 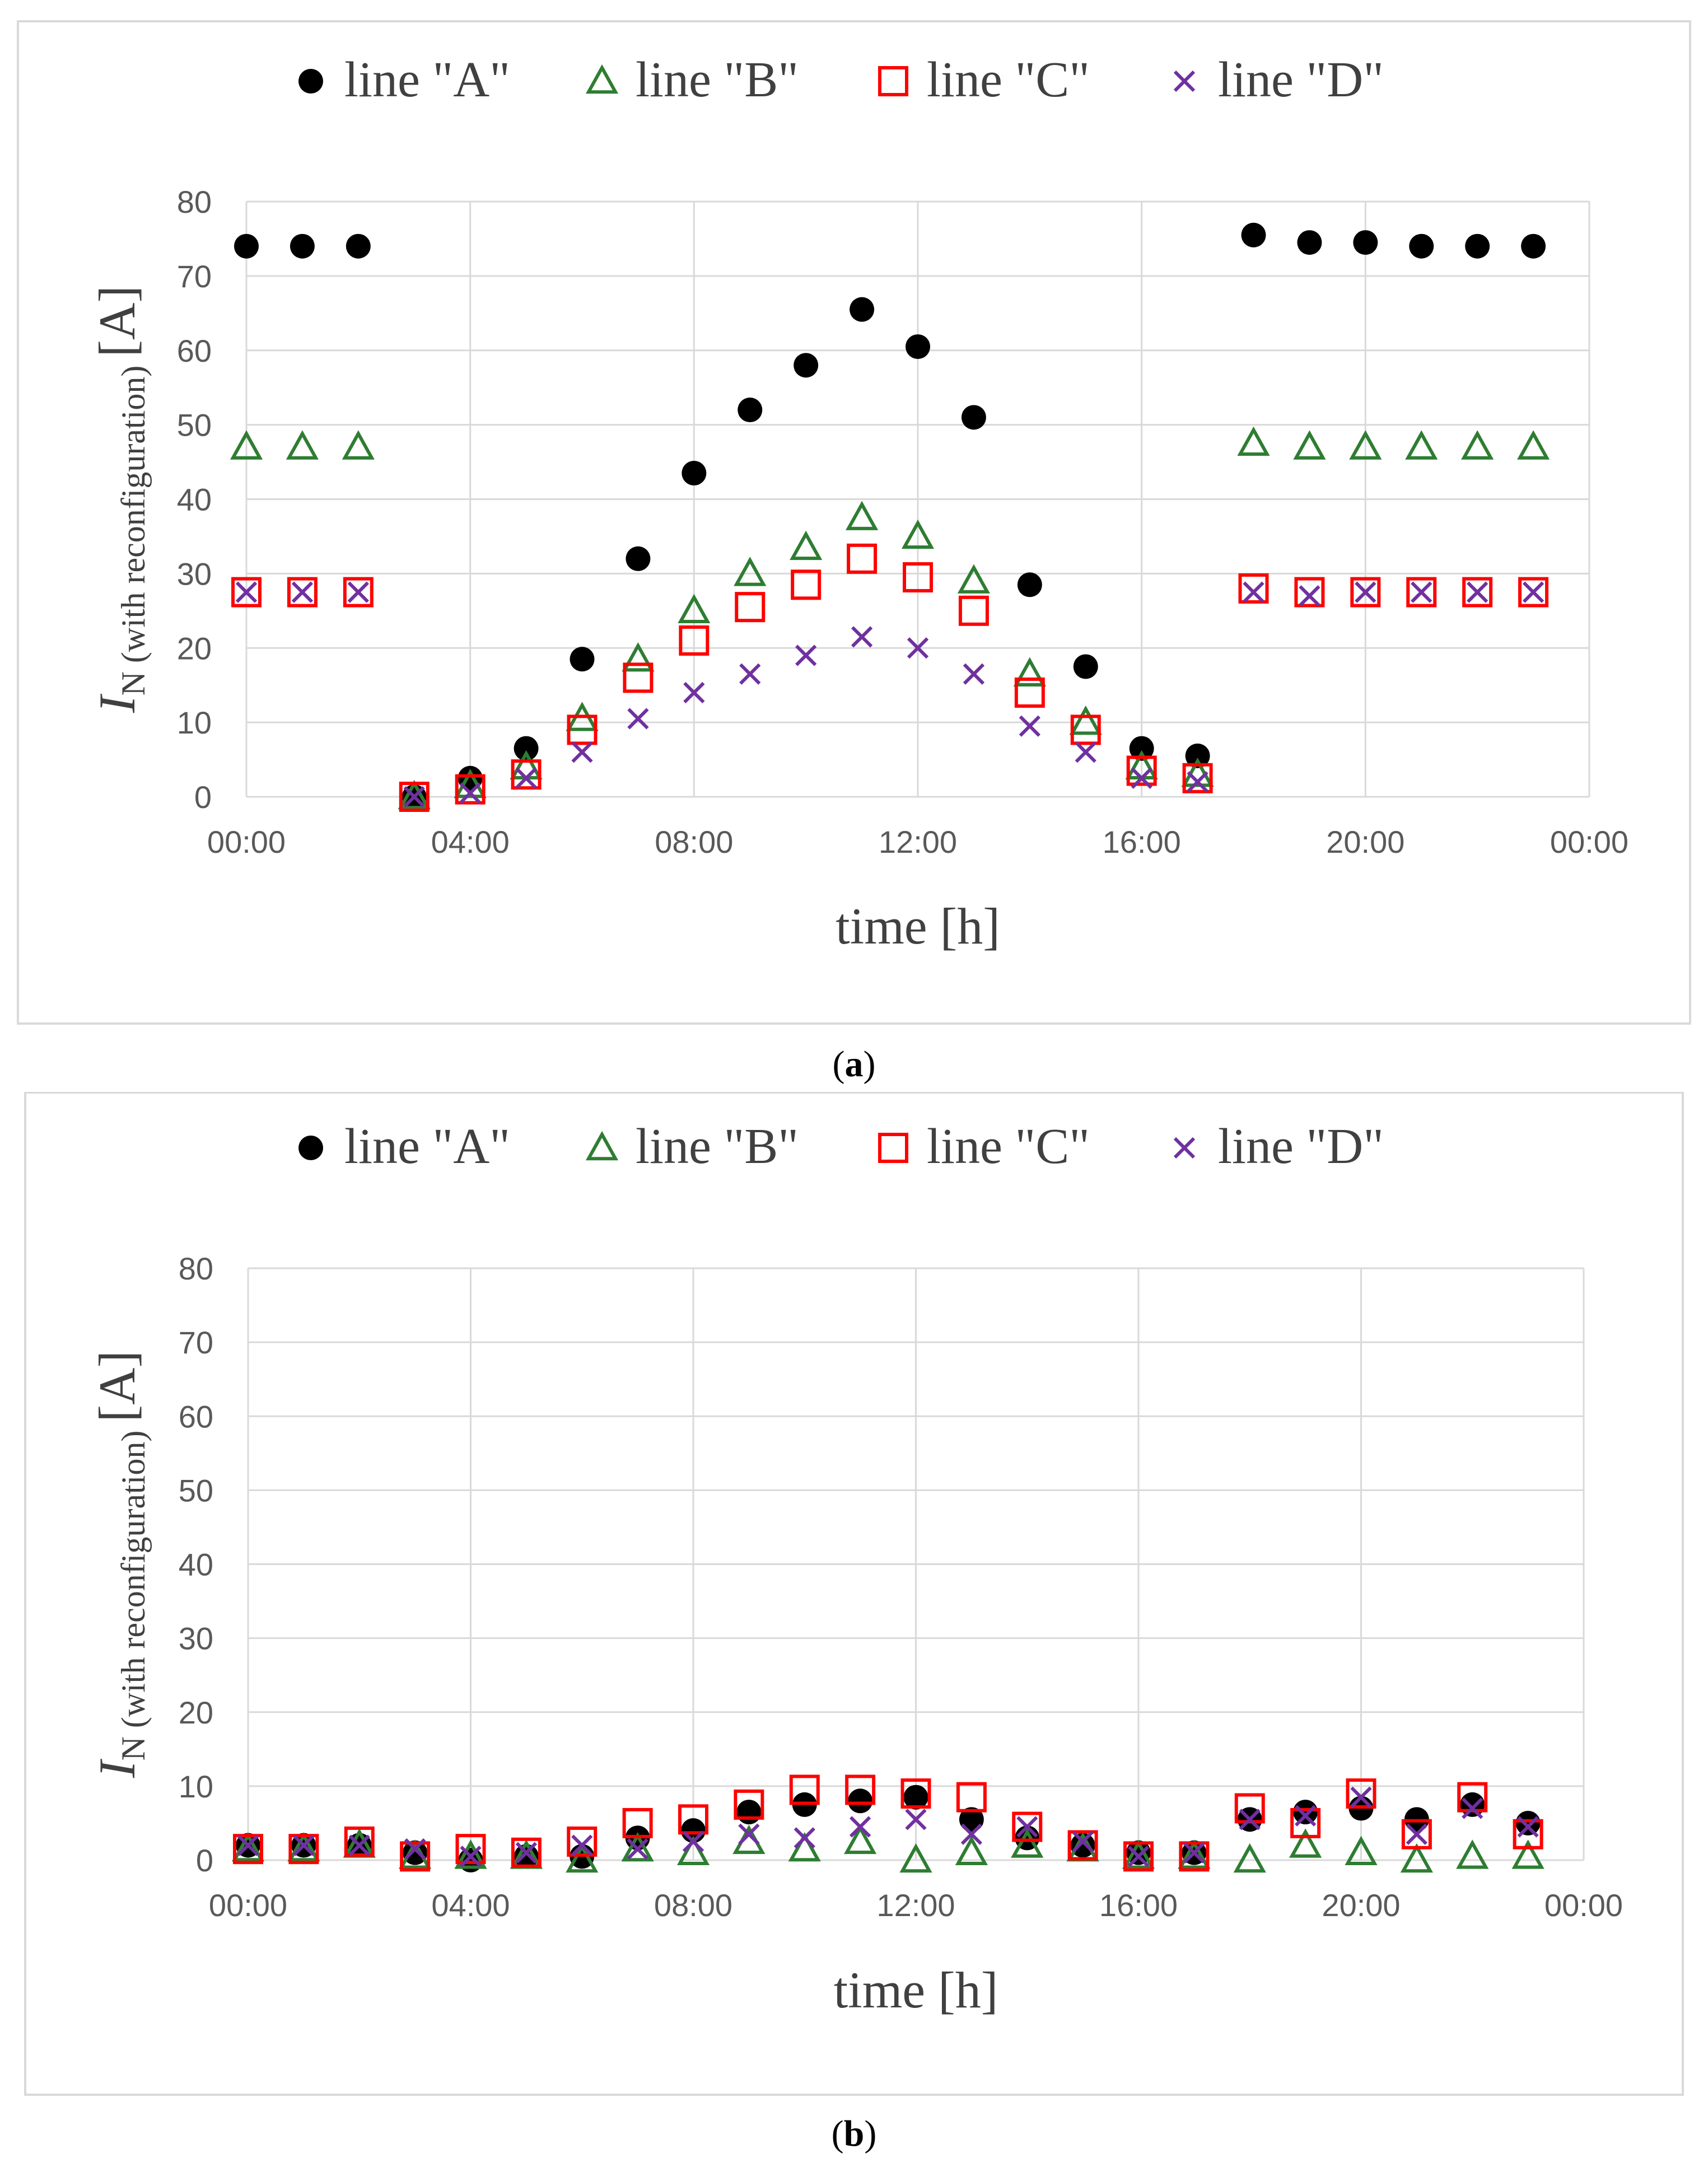 I want to click on y-tick-label: 30, so click(x=195, y=573).